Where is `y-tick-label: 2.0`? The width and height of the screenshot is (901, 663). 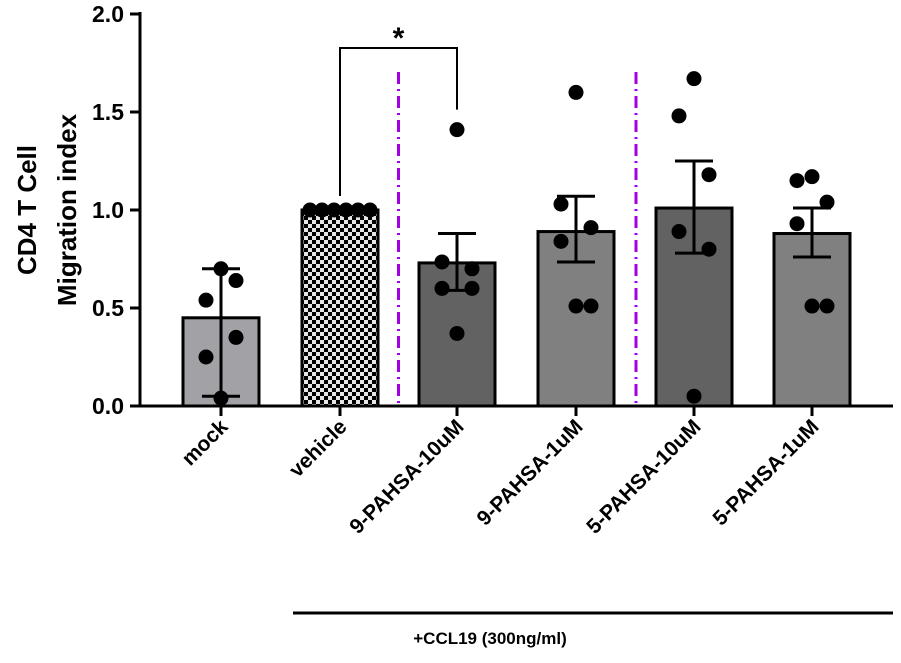 y-tick-label: 2.0 is located at coordinates (108, 14).